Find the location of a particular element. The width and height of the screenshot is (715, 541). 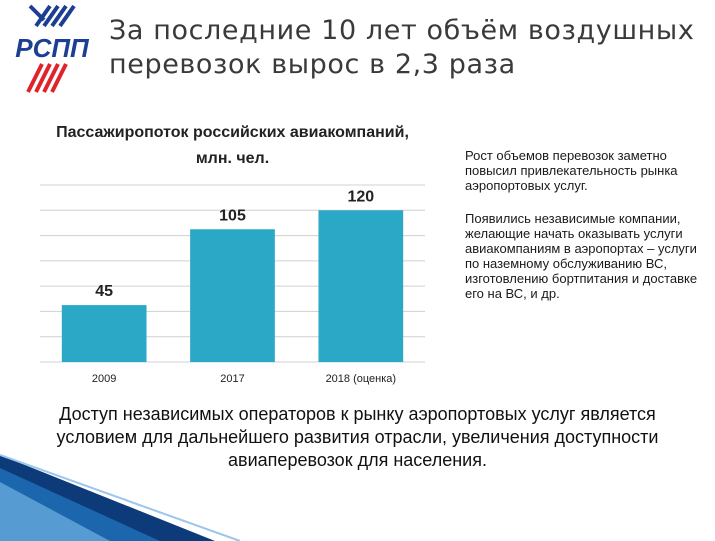

rspp-logo: РСПП is located at coordinates (52, 48).